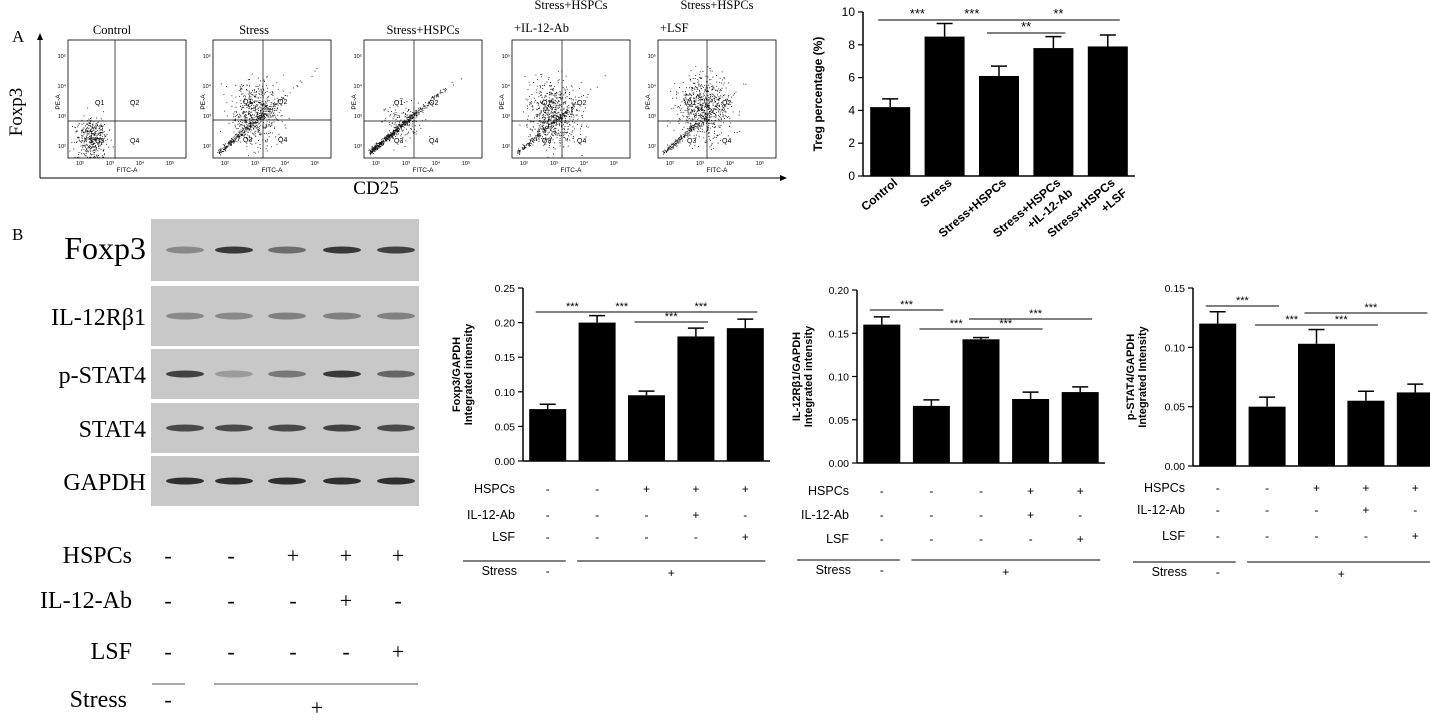 The width and height of the screenshot is (1430, 725). I want to click on significance-label: ***, so click(672, 317).